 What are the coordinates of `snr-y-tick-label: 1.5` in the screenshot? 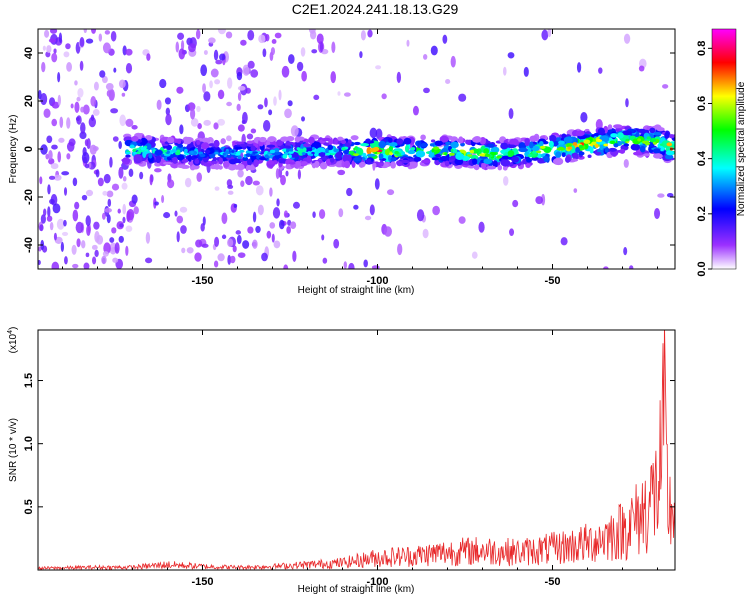 It's located at (29, 380).